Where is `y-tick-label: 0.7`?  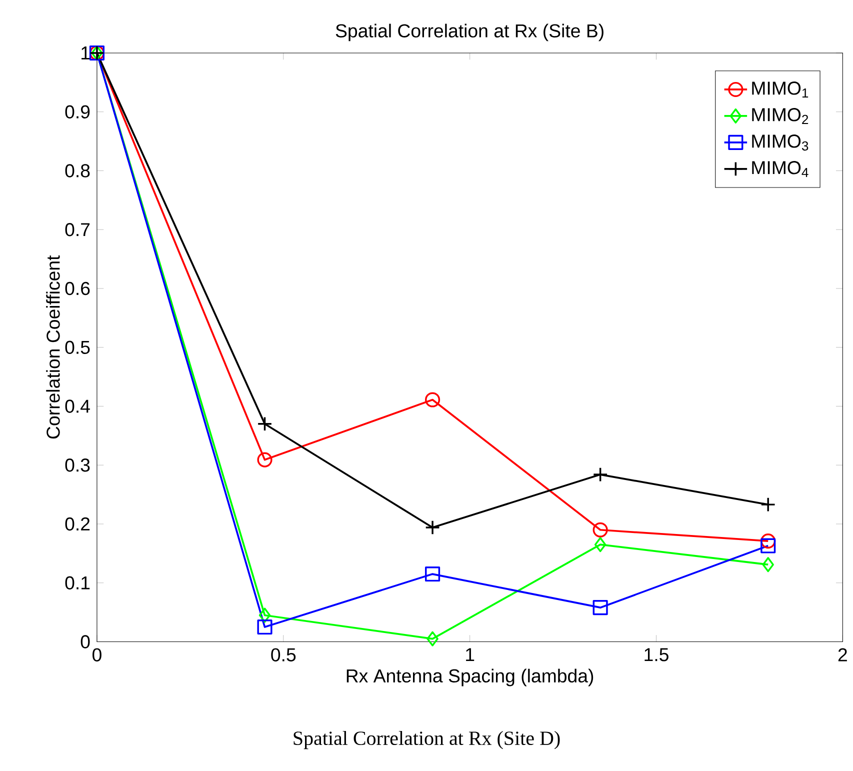 y-tick-label: 0.7 is located at coordinates (77, 229).